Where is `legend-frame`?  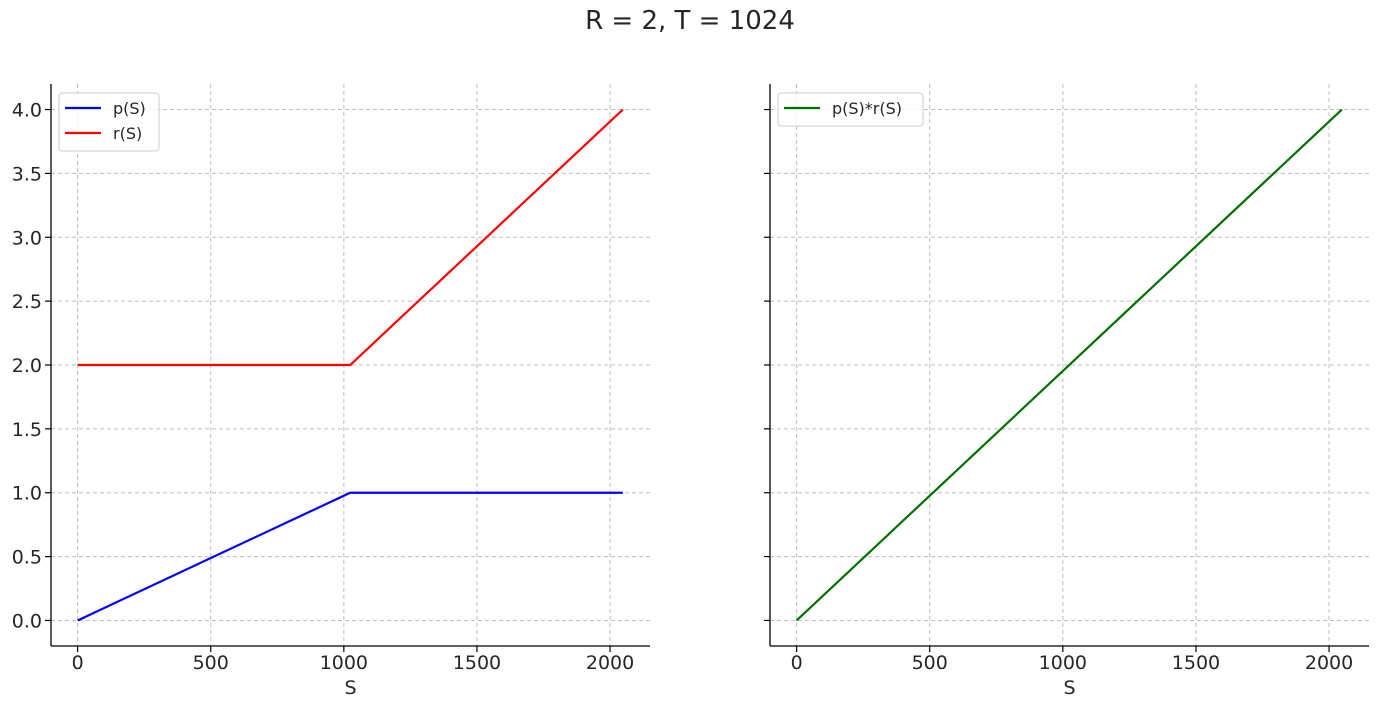
legend-frame is located at coordinates (850, 109).